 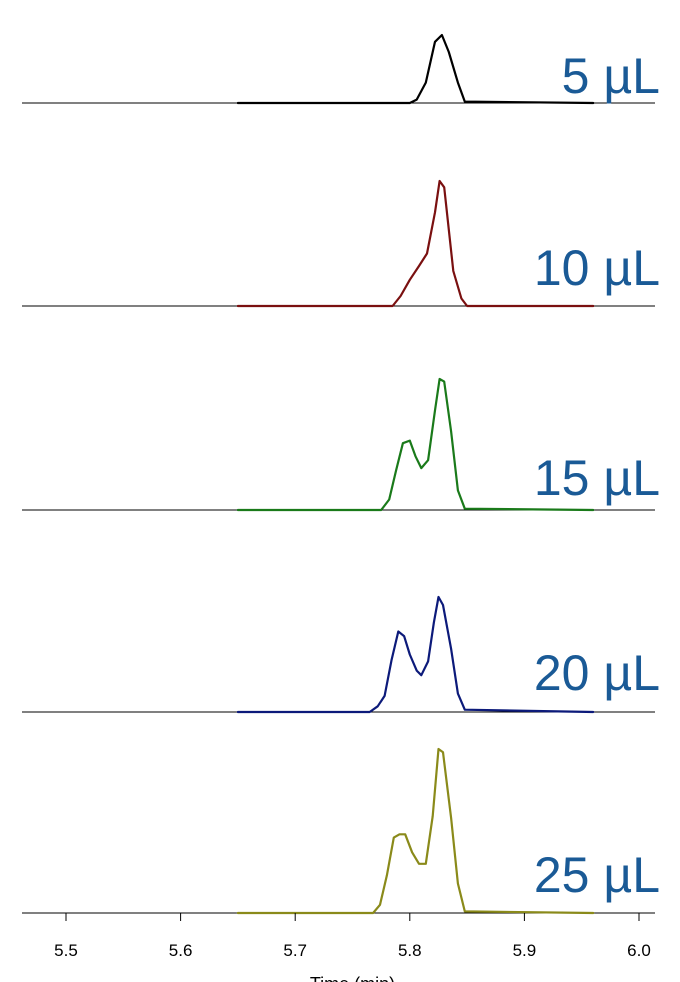 What do you see at coordinates (352, 978) in the screenshot?
I see `x-axis-label: Time (min)` at bounding box center [352, 978].